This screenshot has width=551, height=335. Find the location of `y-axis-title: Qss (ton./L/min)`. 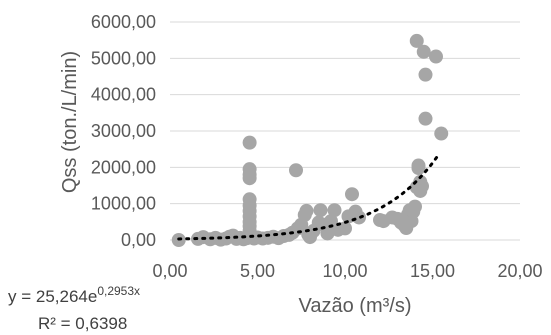

y-axis-title: Qss (ton./L/min) is located at coordinates (70, 122).